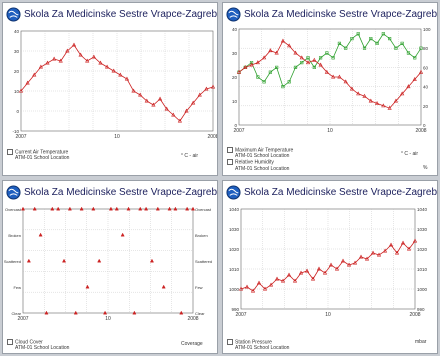 This screenshot has height=356, width=440. What do you see at coordinates (262, 168) in the screenshot?
I see `legend-location-2: ATM-01 School Location` at bounding box center [262, 168].